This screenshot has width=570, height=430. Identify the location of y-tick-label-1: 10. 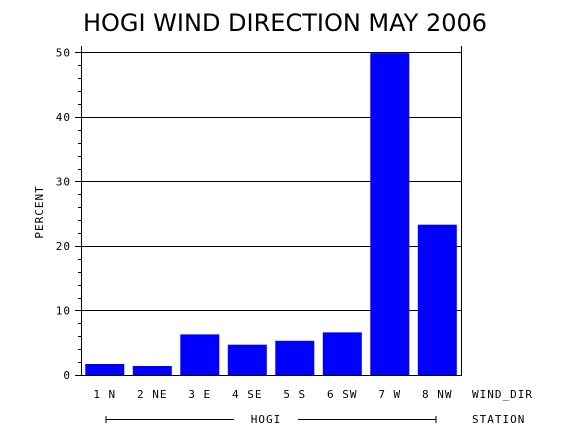
(63, 310).